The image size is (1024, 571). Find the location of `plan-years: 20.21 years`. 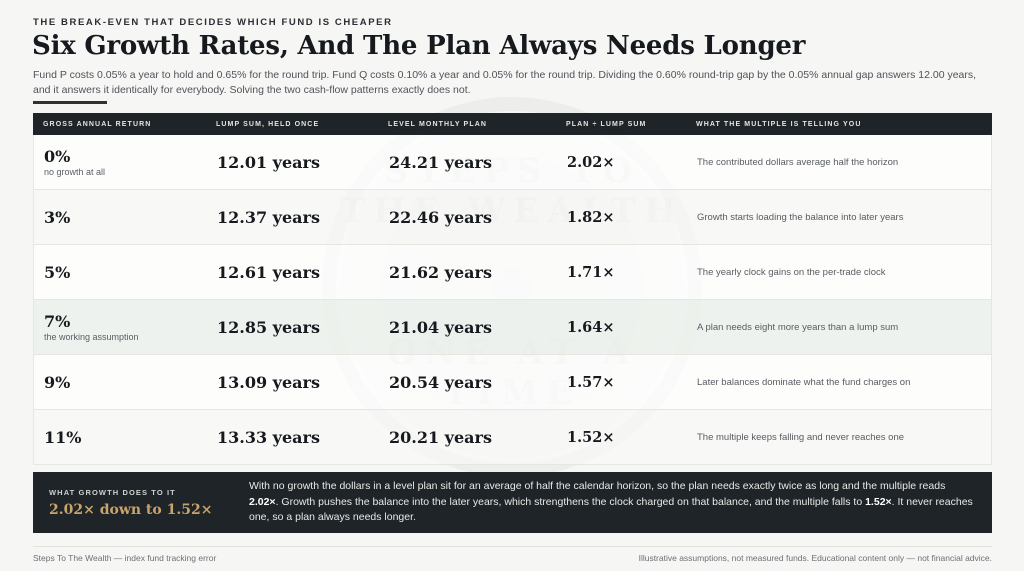

plan-years: 20.21 years is located at coordinates (440, 437).